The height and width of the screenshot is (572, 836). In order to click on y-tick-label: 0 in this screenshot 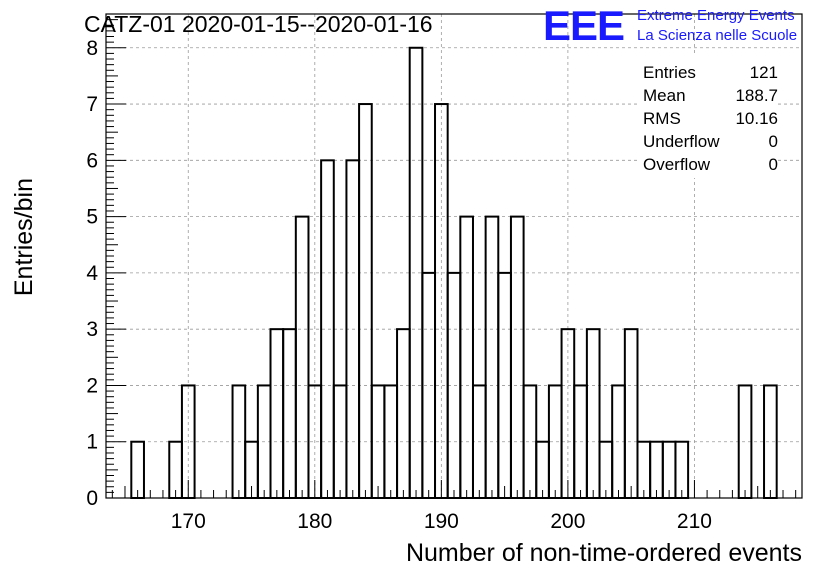, I will do `click(92, 498)`.